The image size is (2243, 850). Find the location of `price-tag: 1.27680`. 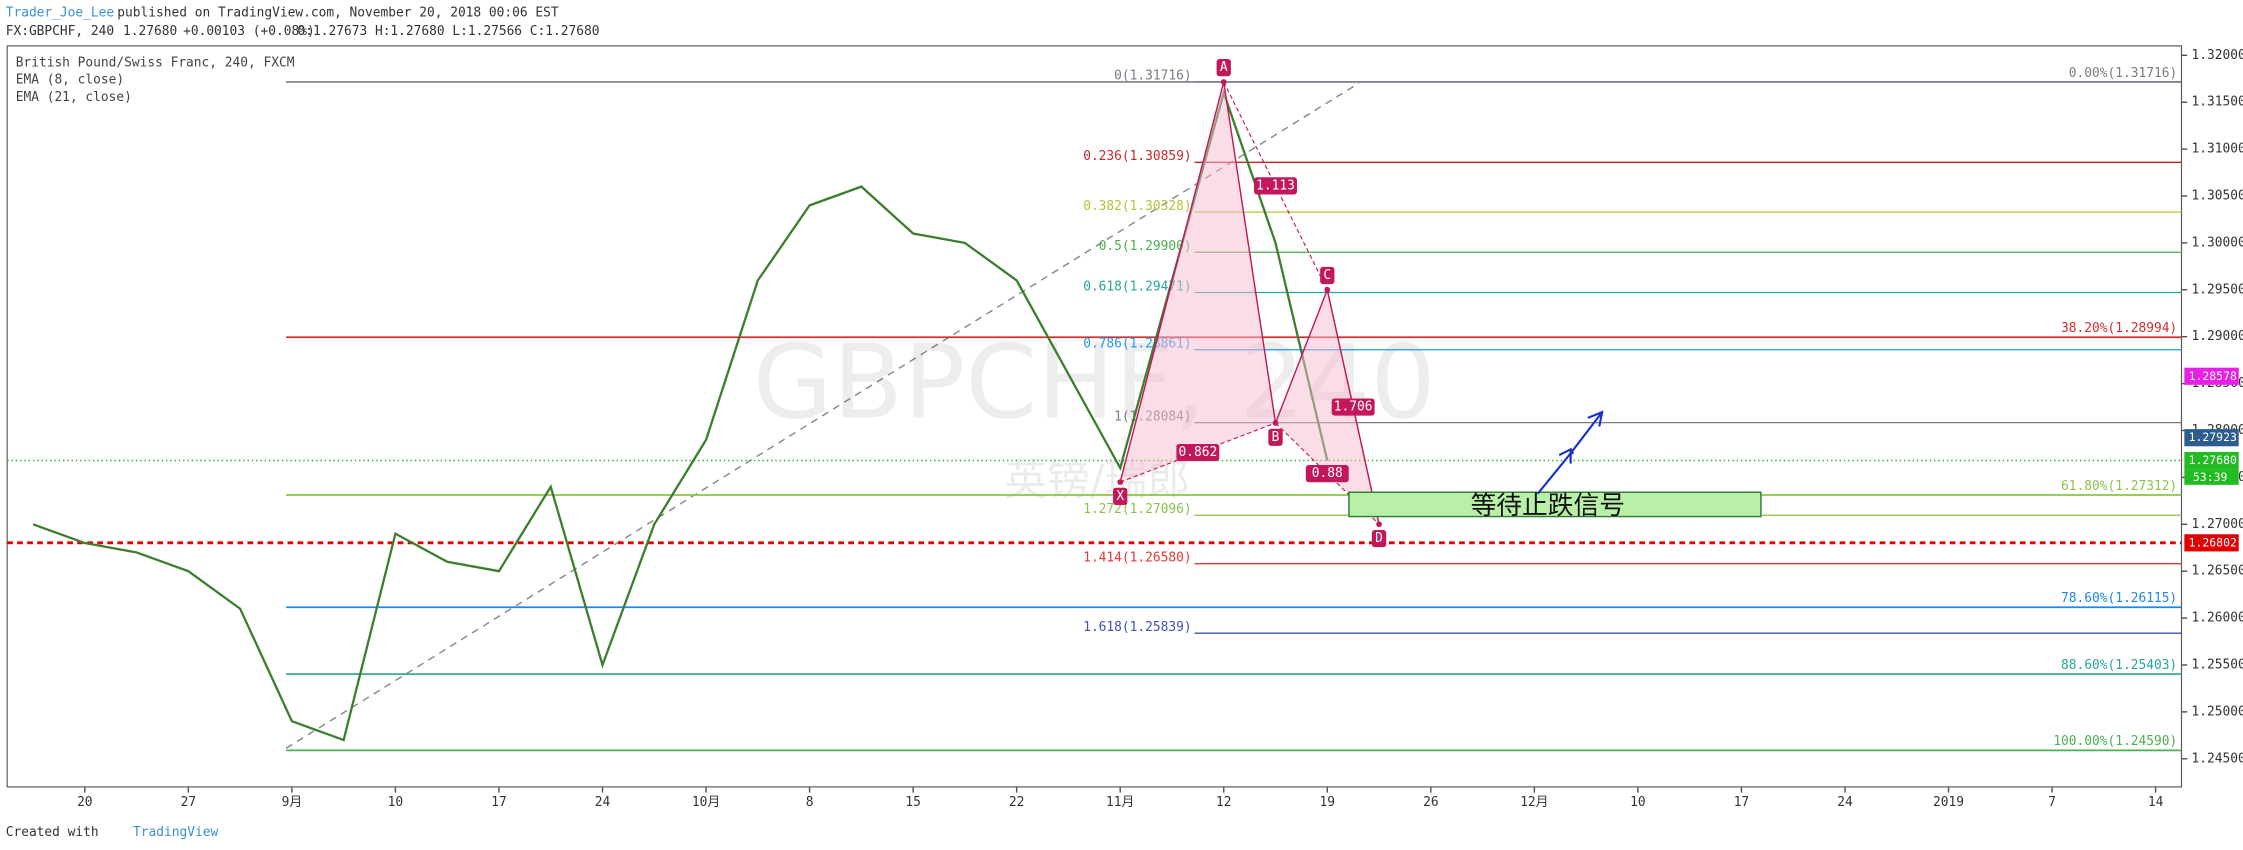

price-tag: 1.27680 is located at coordinates (2213, 460).